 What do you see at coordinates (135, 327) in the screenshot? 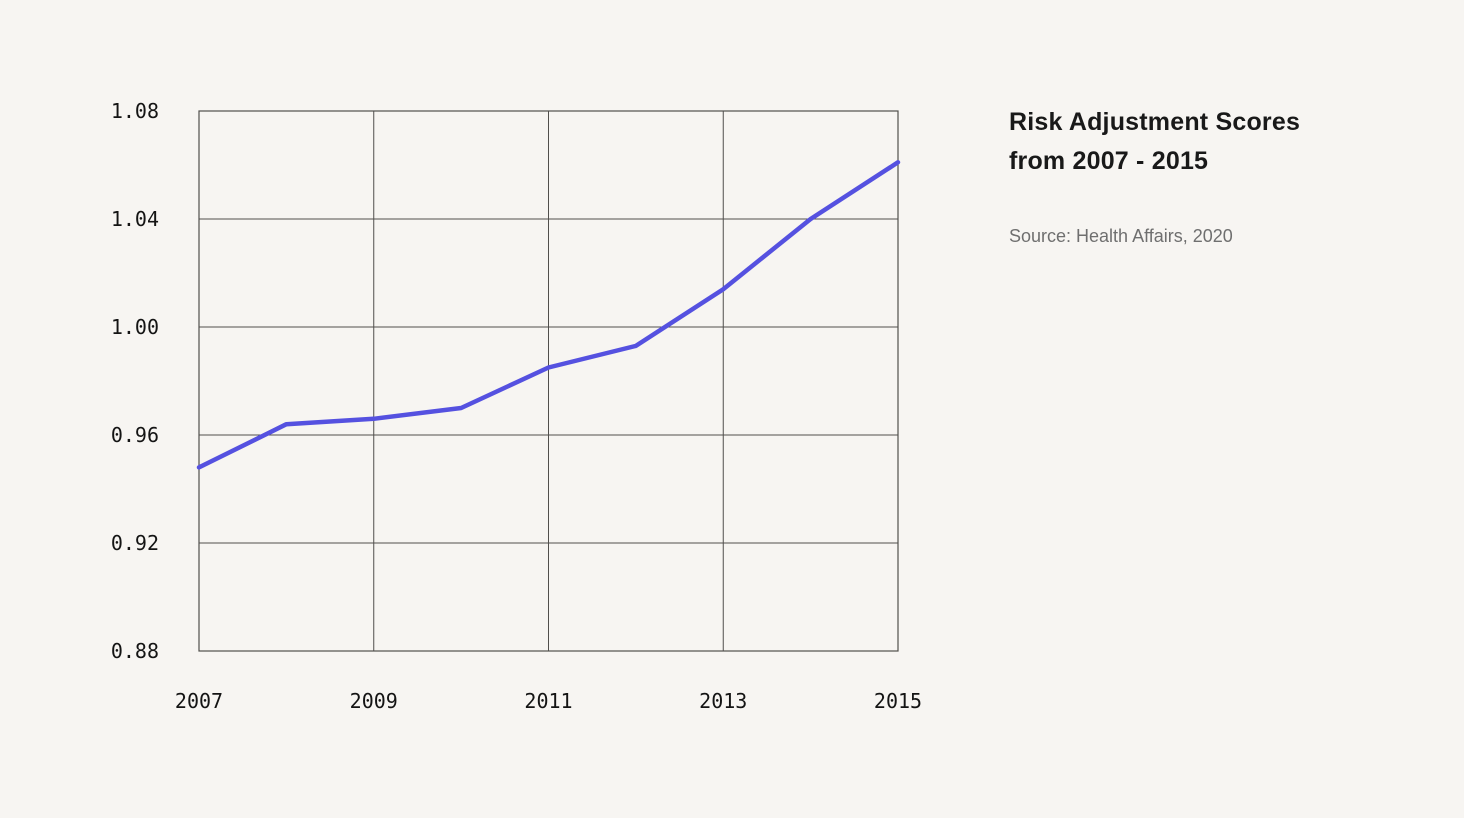
I see `y-tick-label: 1.00` at bounding box center [135, 327].